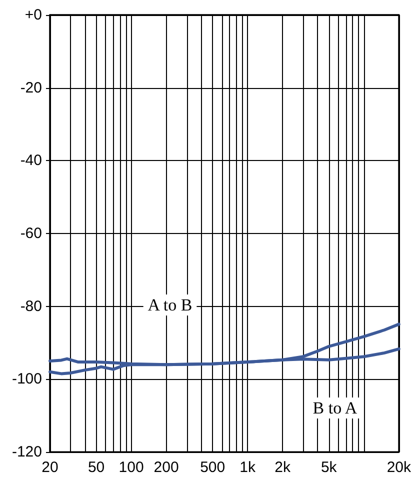 This screenshot has width=414, height=491. What do you see at coordinates (31, 87) in the screenshot?
I see `y-tick-label: -20` at bounding box center [31, 87].